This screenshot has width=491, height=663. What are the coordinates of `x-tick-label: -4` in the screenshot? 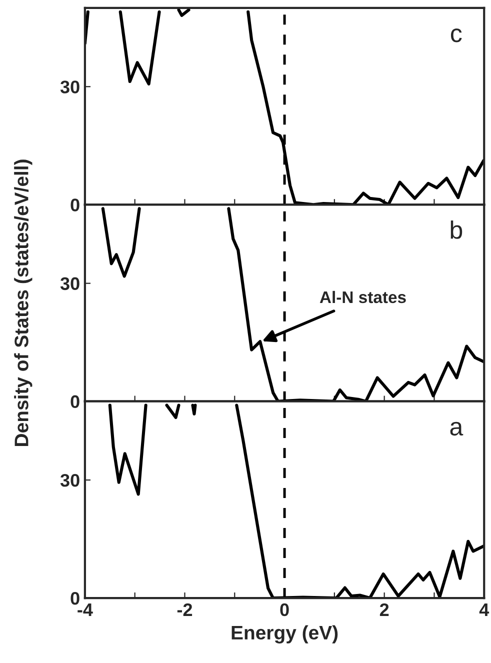 It's located at (85, 610).